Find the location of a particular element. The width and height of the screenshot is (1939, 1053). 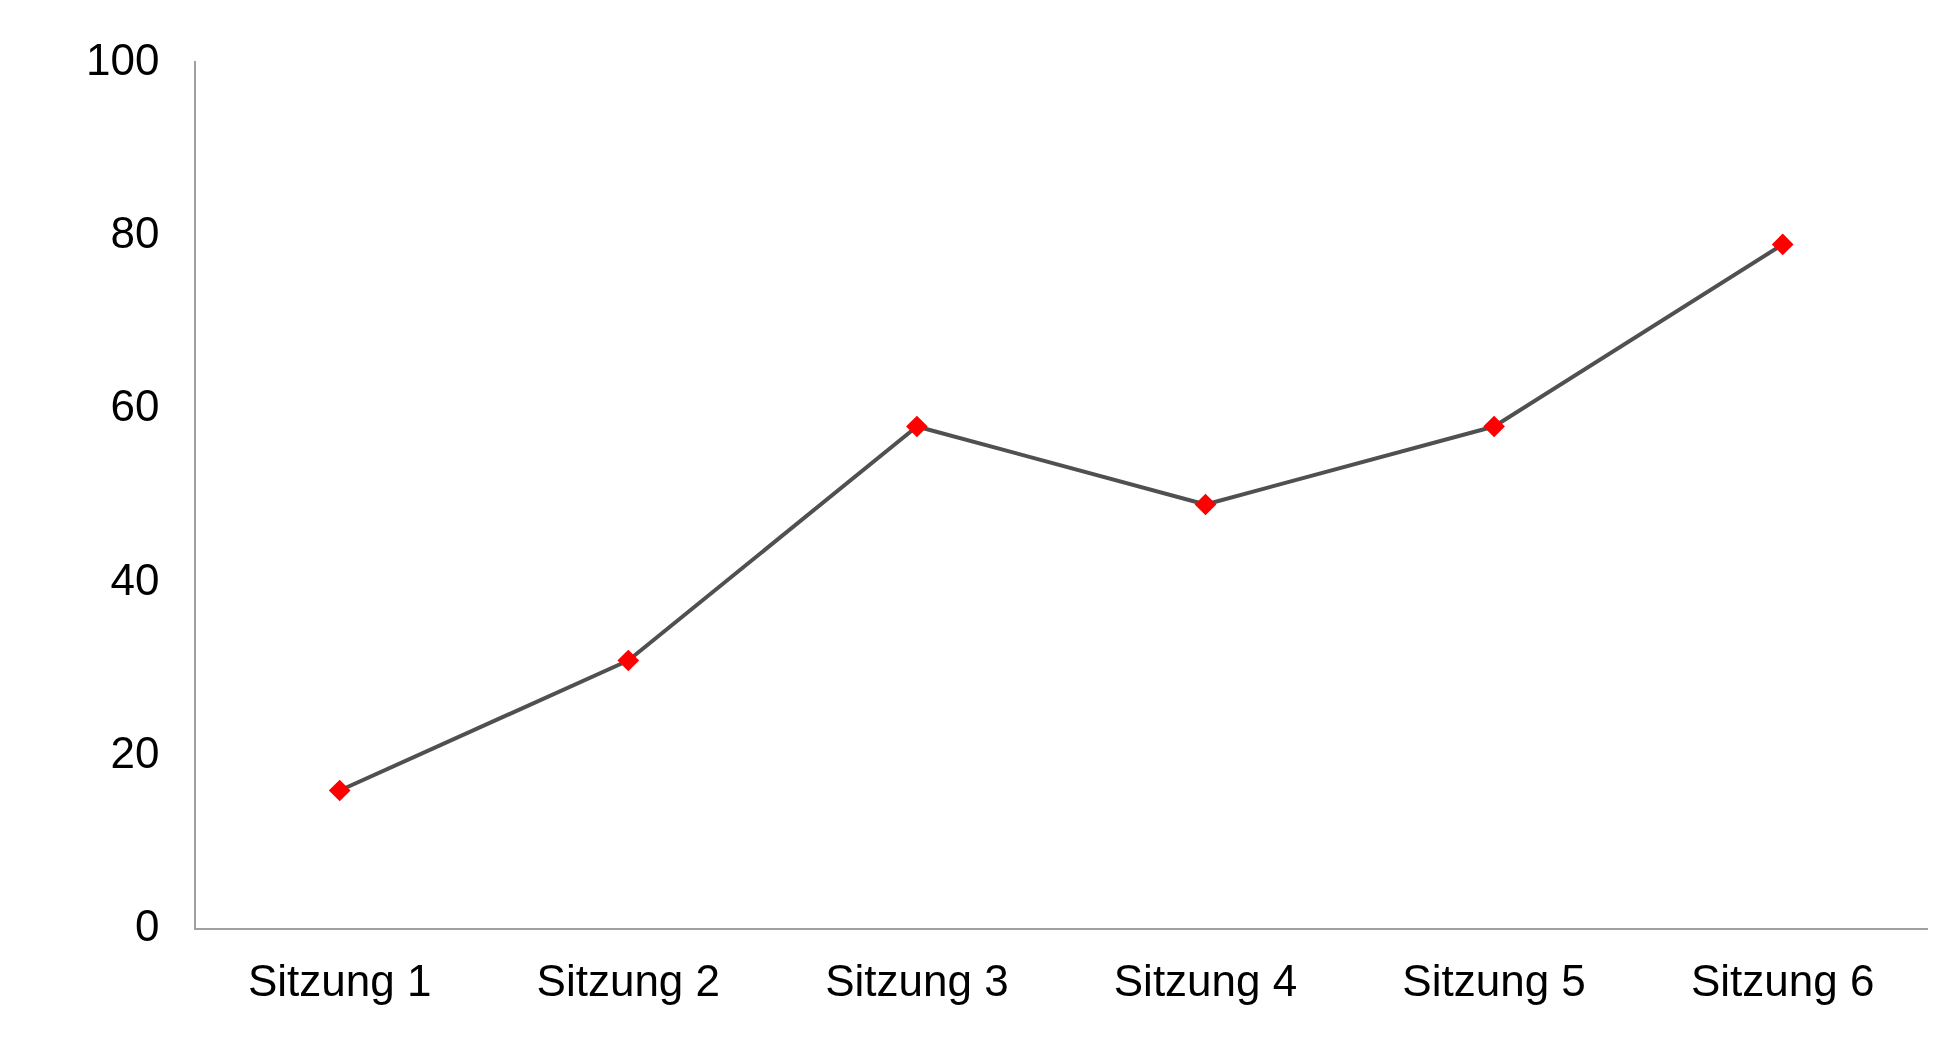

x-tick-label: Sitzung 1 is located at coordinates (339, 980).